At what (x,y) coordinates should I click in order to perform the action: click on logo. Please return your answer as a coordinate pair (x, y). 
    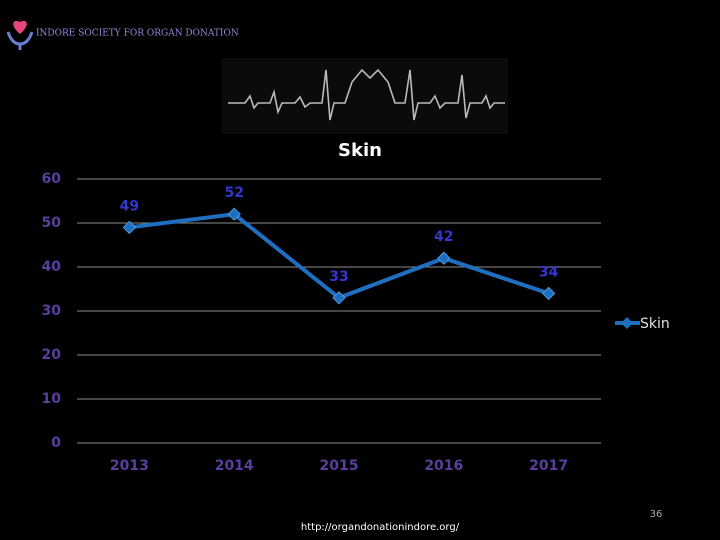
    Looking at the image, I should click on (20, 35).